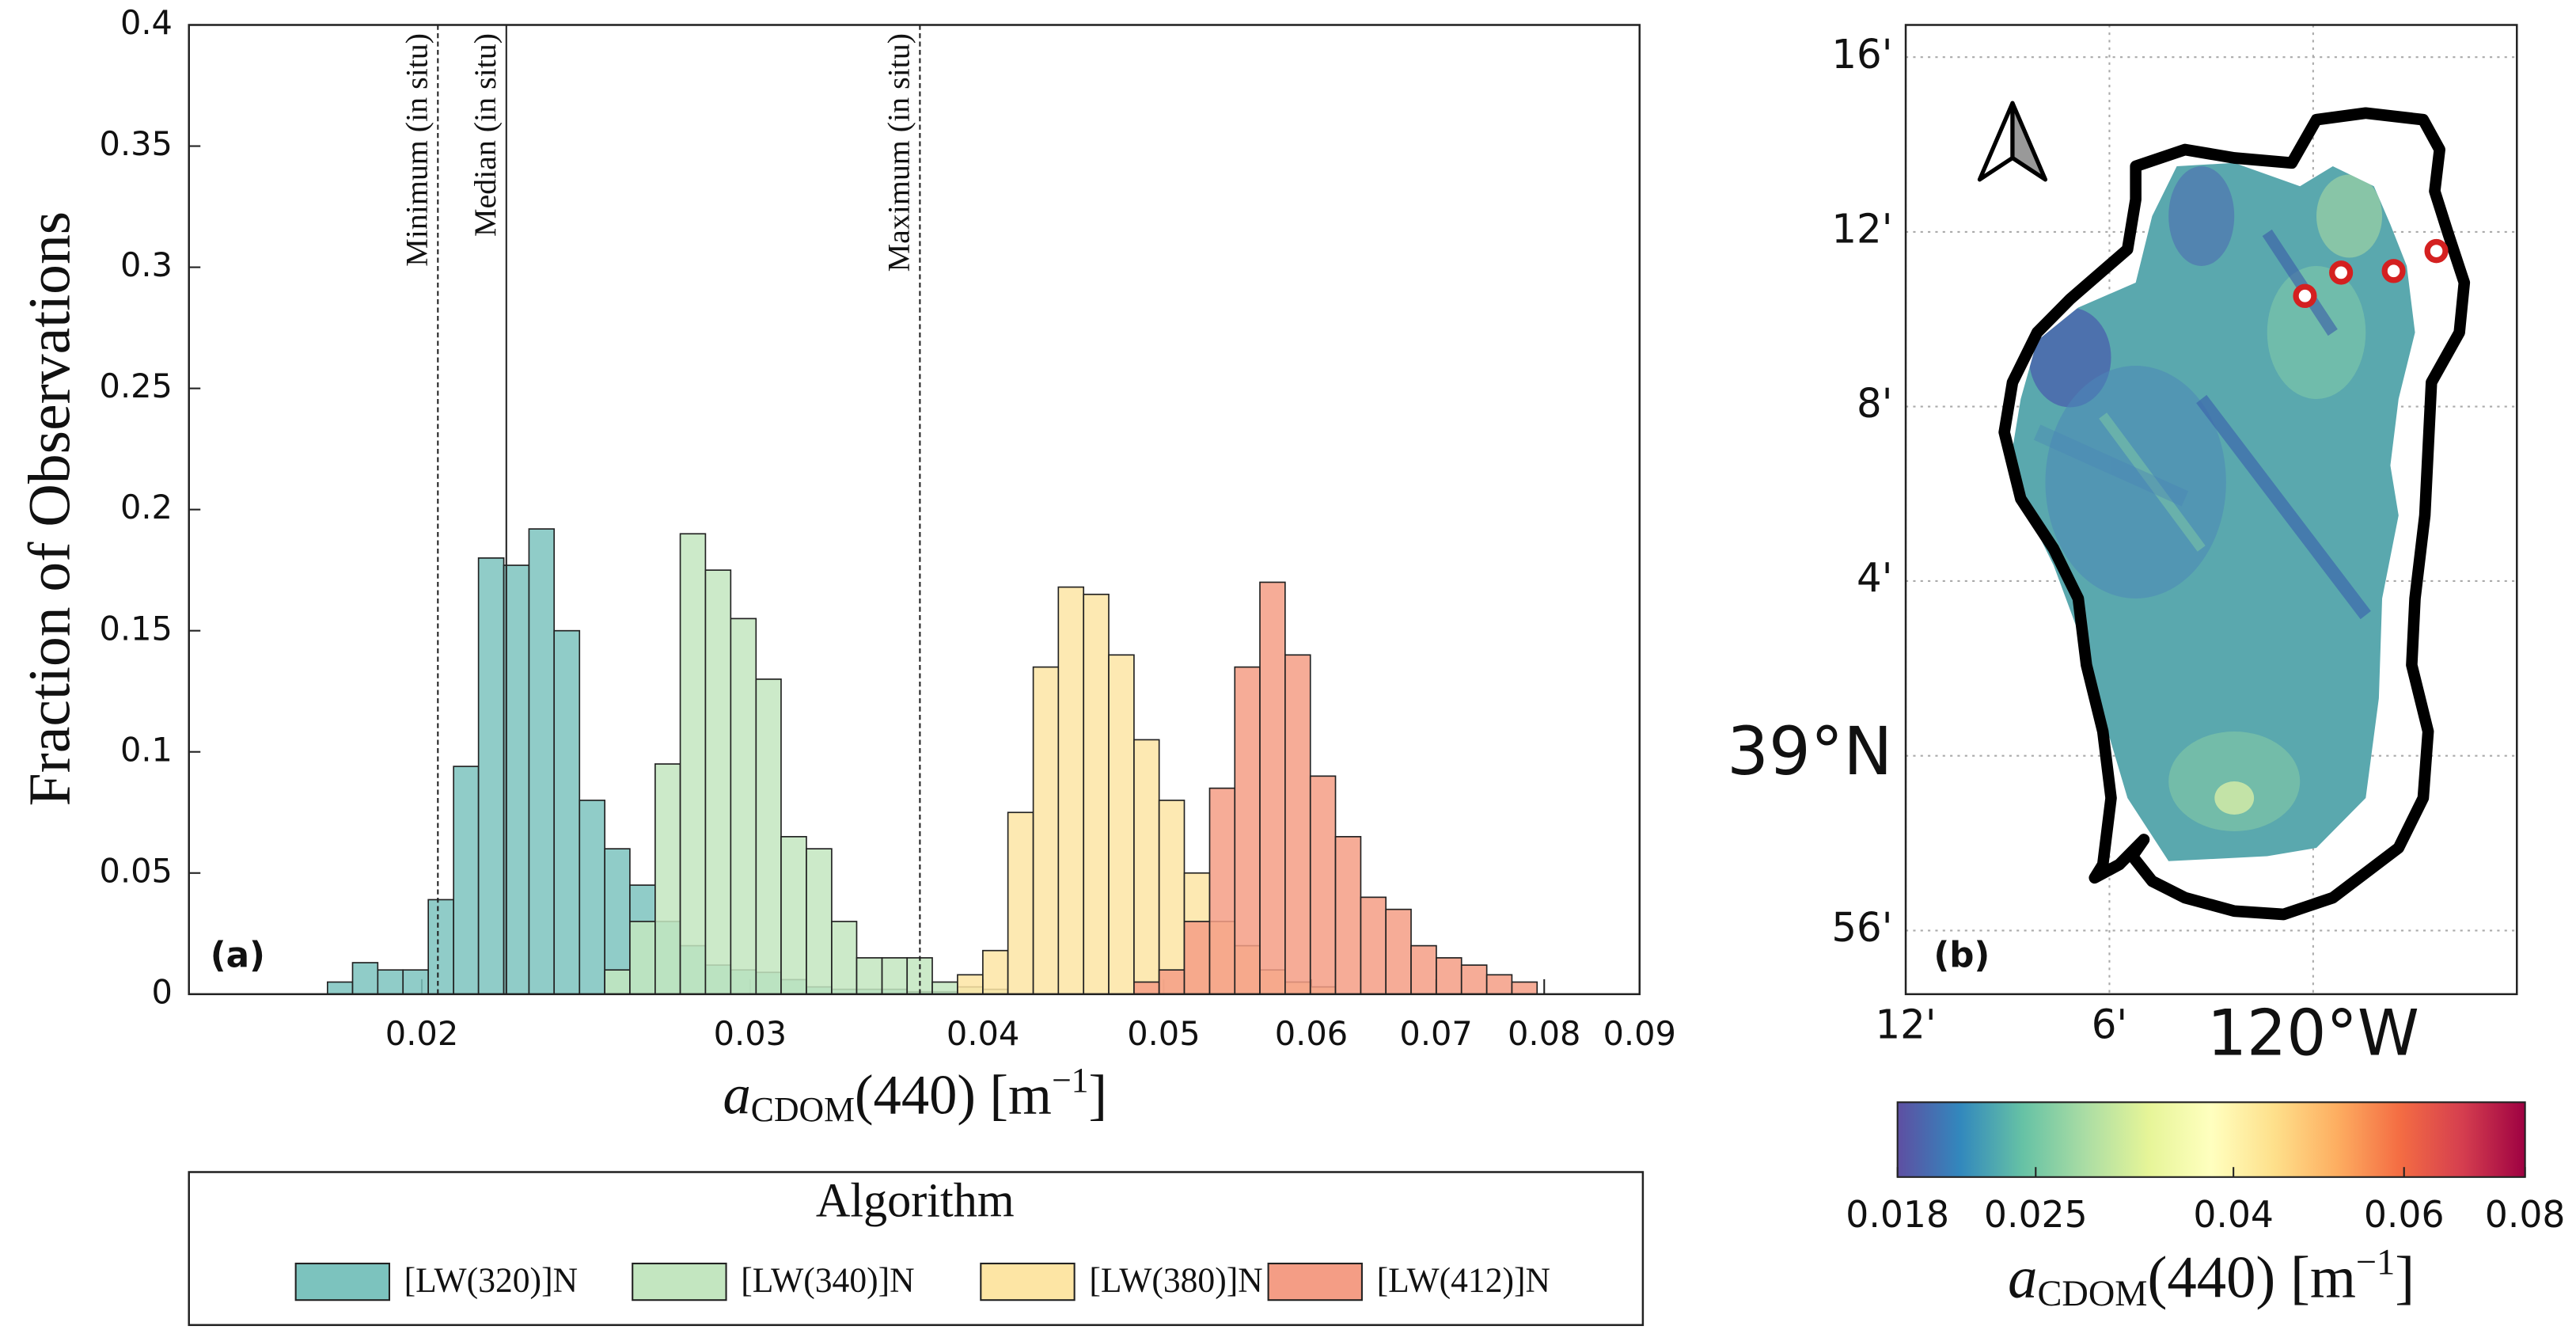  Describe the element at coordinates (1639, 1033) in the screenshot. I see `x-tick-label: 0.09` at that location.